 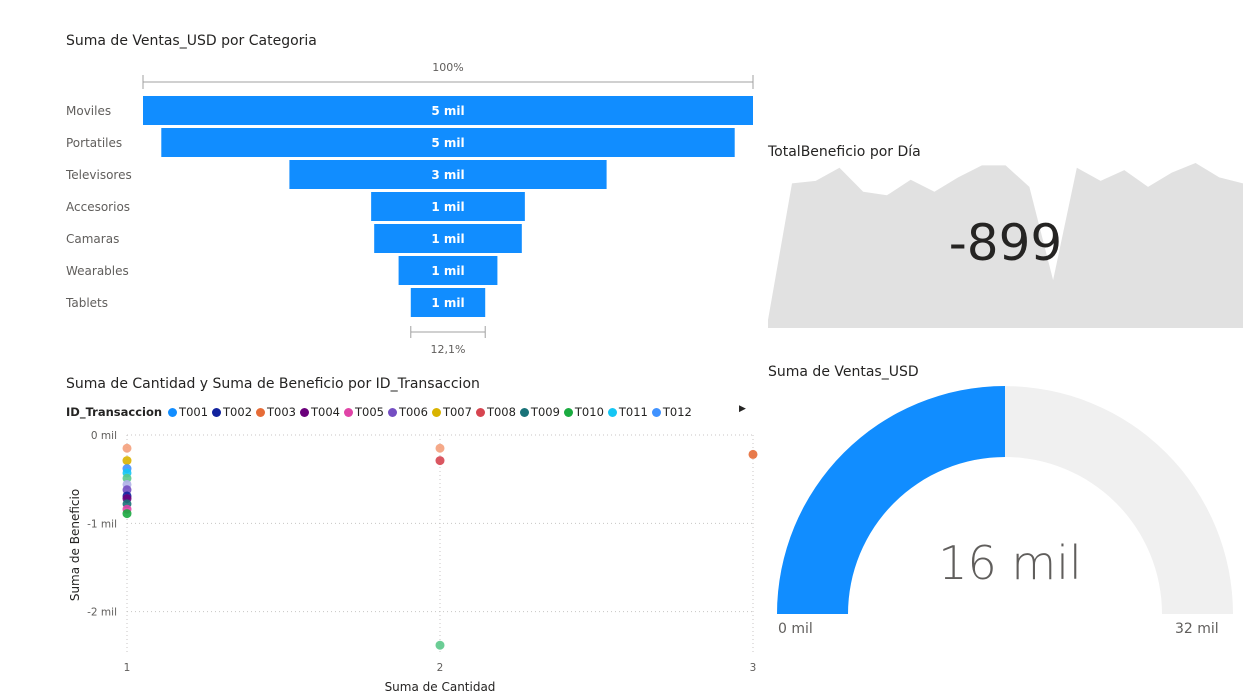 I want to click on funnel-bottom-percent: 12,1%, so click(x=448, y=349).